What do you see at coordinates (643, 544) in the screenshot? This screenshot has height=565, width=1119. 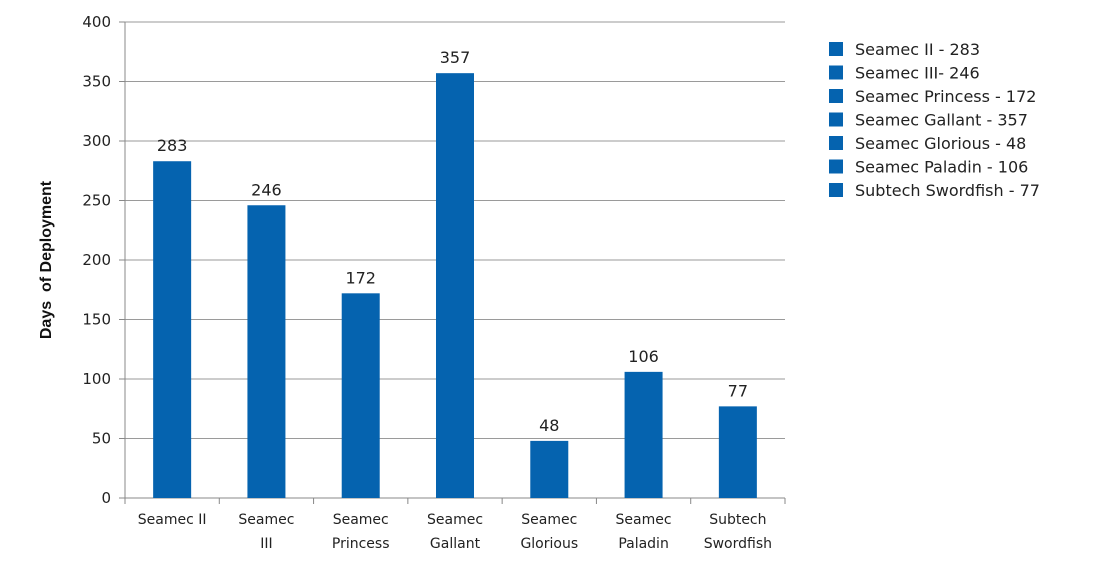 I see `x-tick-label: Paladin` at bounding box center [643, 544].